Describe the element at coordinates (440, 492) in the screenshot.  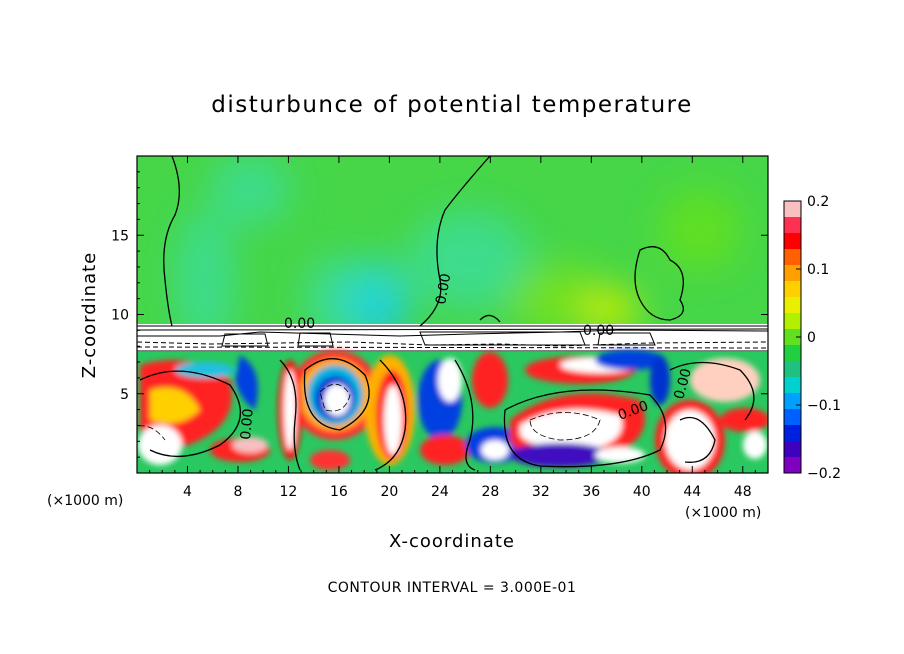
I see `x-tick-label: 24` at that location.